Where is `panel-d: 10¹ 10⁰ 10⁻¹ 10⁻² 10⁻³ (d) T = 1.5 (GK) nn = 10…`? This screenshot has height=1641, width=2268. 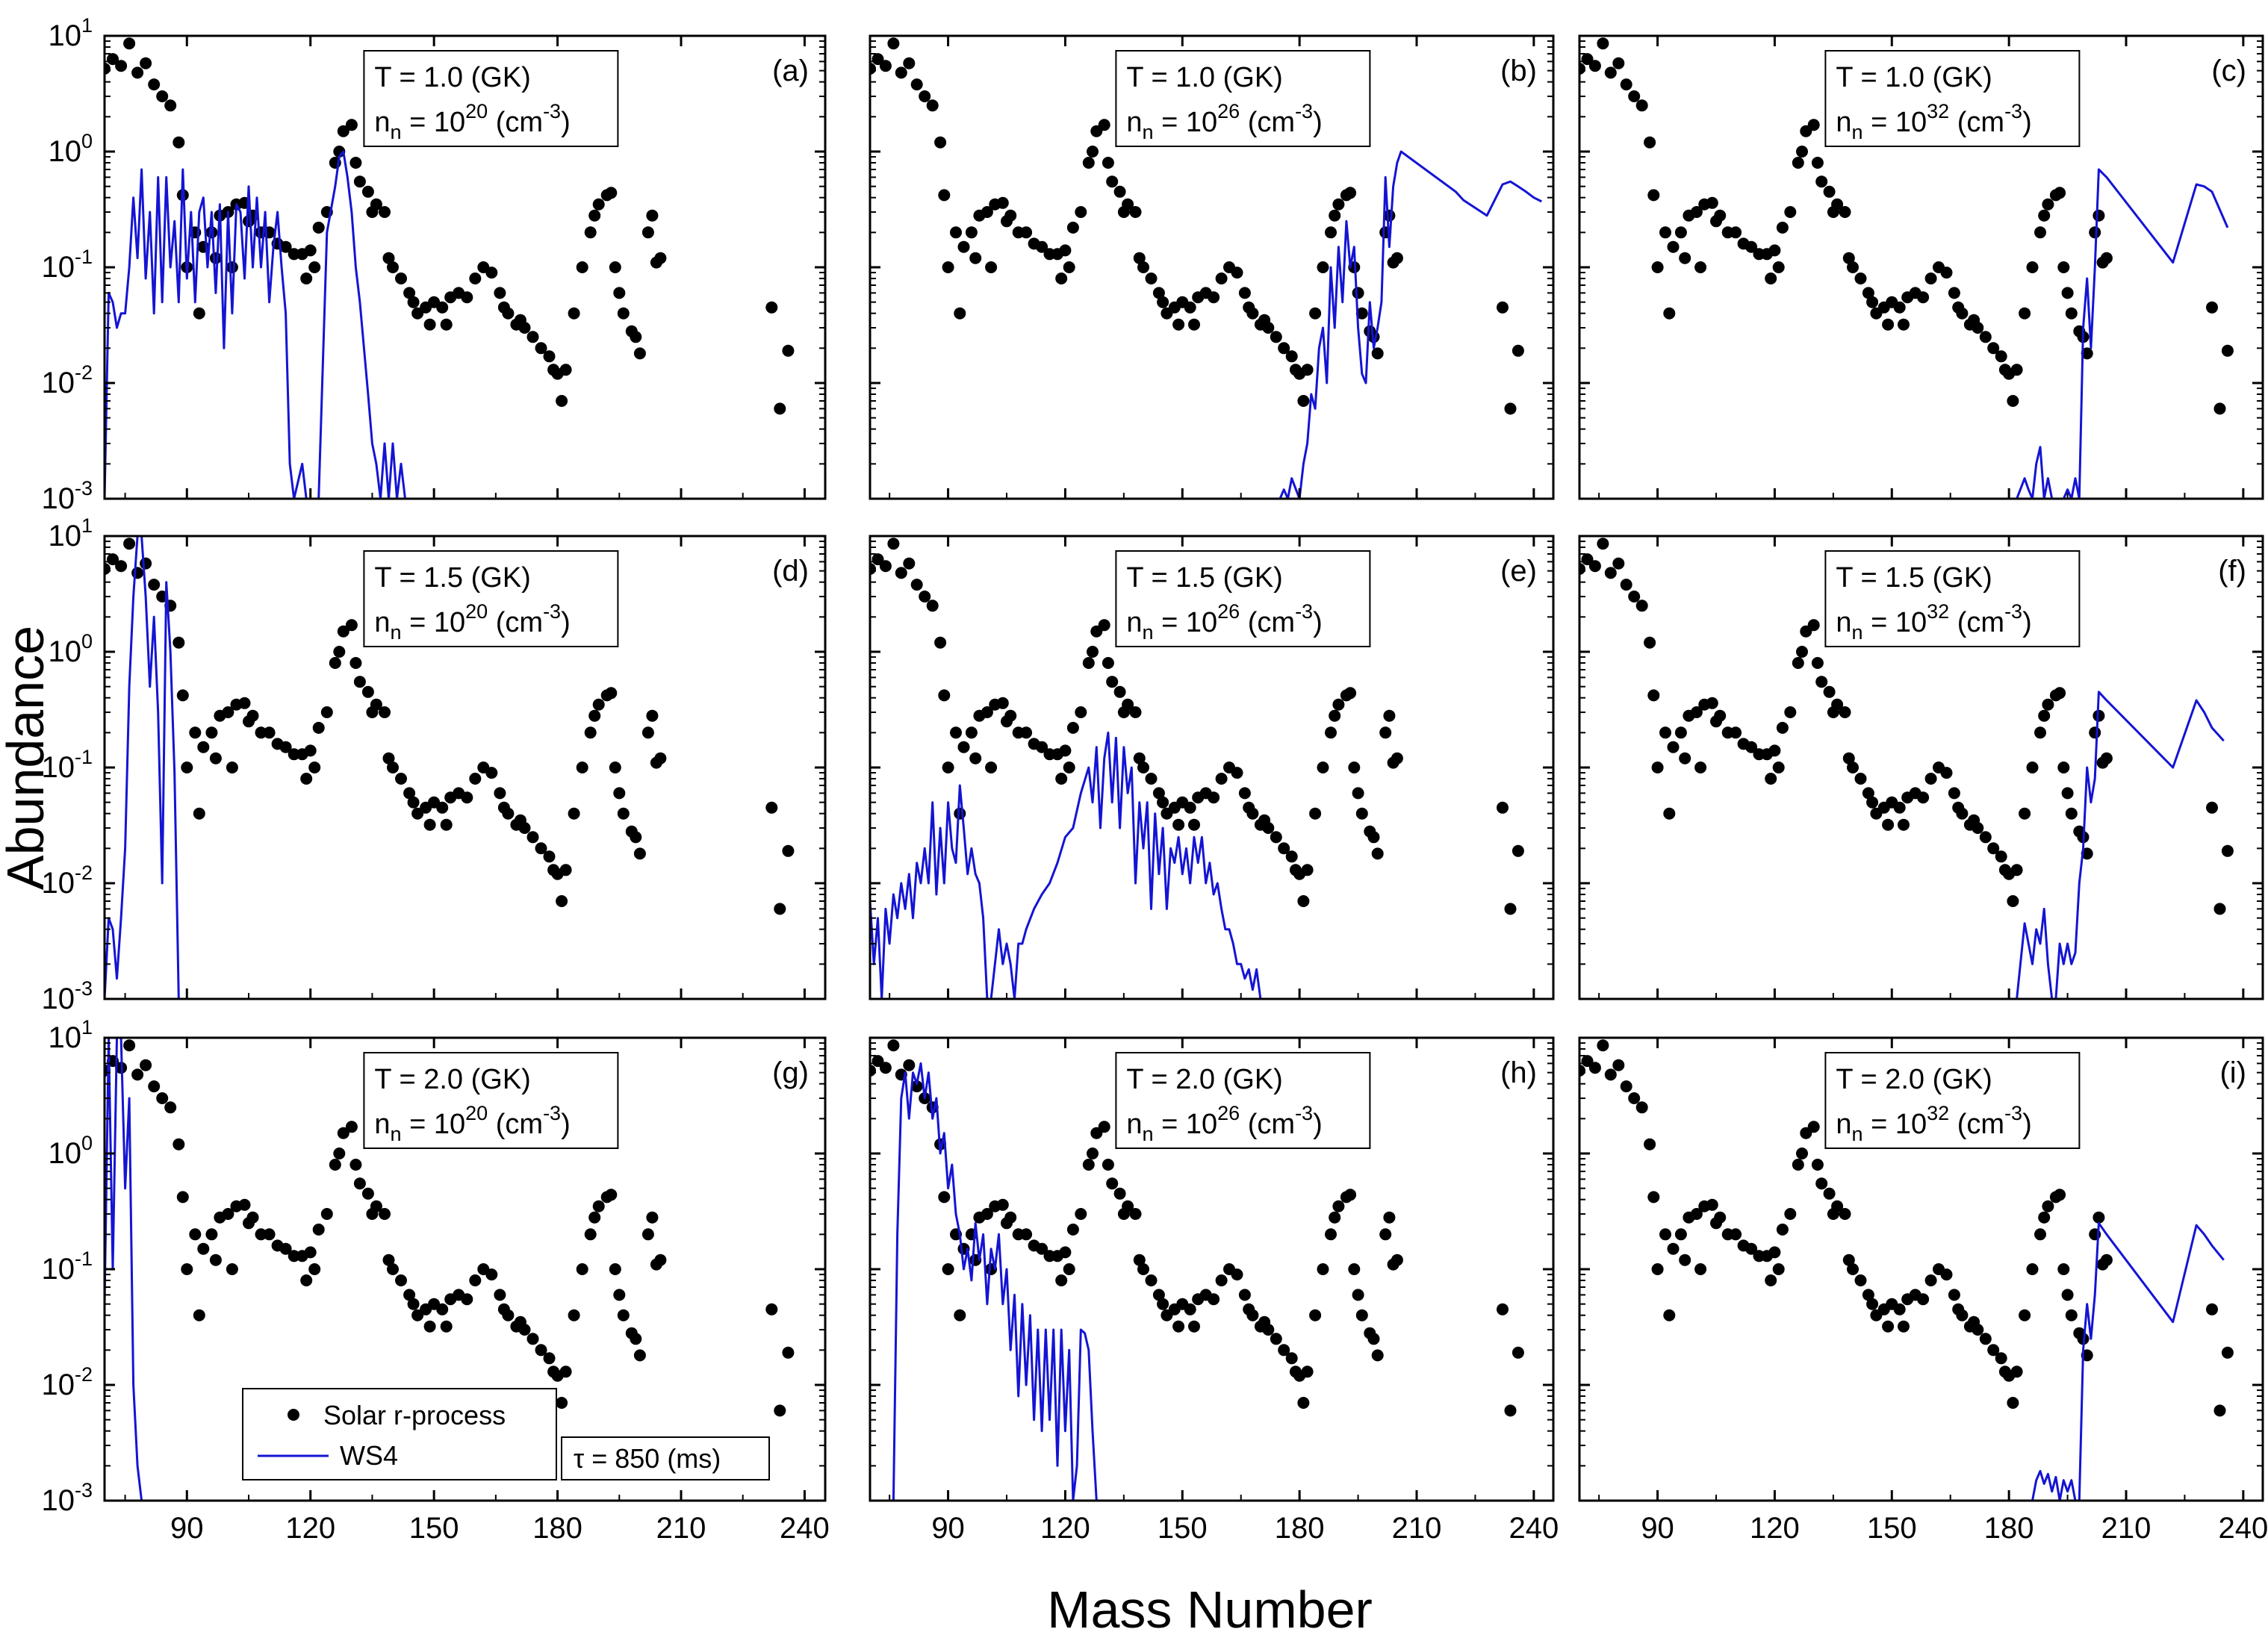
panel-d: 10¹ 10⁰ 10⁻¹ 10⁻² 10⁻³ (d) T = 1.5 (GK) nn = 10… is located at coordinates (434, 764).